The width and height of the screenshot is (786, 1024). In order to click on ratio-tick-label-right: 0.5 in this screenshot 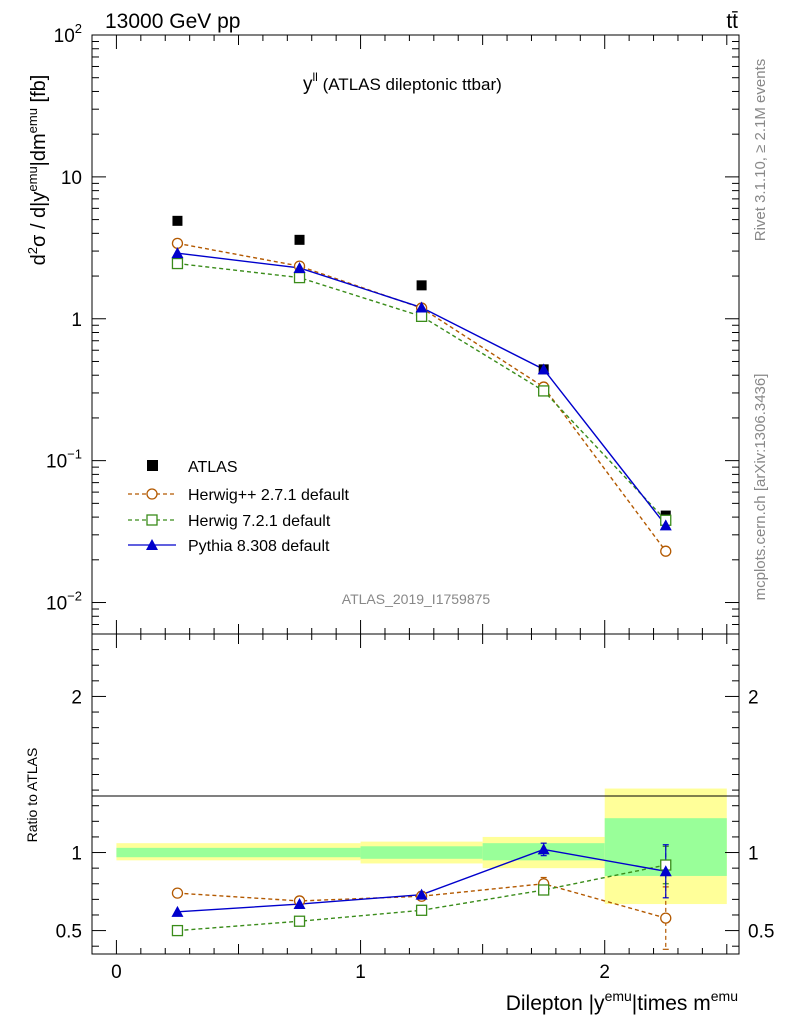, I will do `click(761, 932)`.